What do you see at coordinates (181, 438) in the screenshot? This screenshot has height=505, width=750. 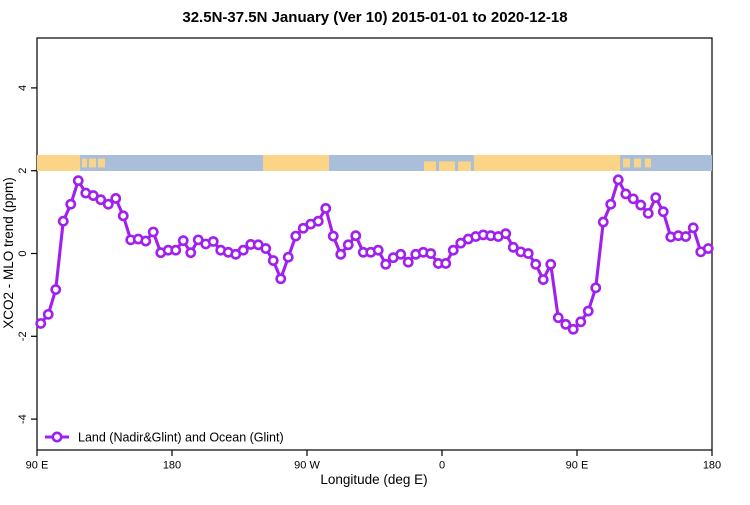 I see `legend-label: Land (Nadir&Glint) and Ocean (Glint)` at bounding box center [181, 438].